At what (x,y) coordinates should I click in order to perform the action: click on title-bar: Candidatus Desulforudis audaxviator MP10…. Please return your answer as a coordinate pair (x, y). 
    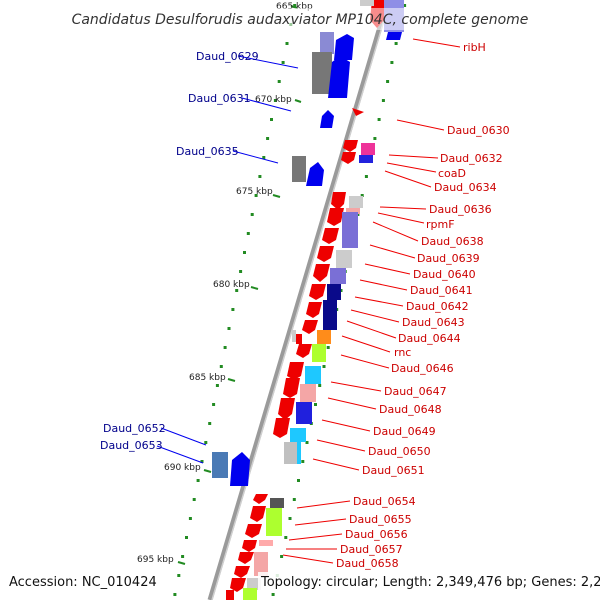
    Looking at the image, I should click on (300, 19).